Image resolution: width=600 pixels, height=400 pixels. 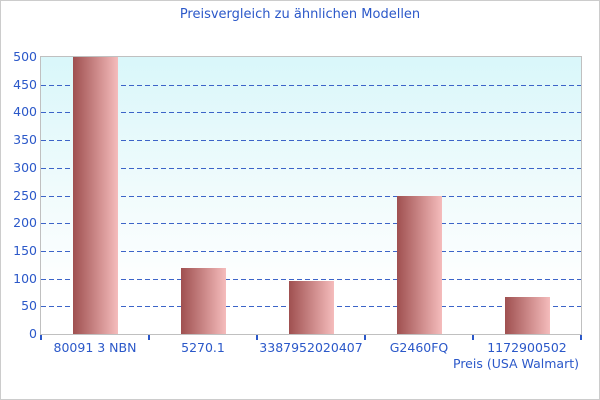 I want to click on y-tick-label-100: 100, so click(x=25, y=278).